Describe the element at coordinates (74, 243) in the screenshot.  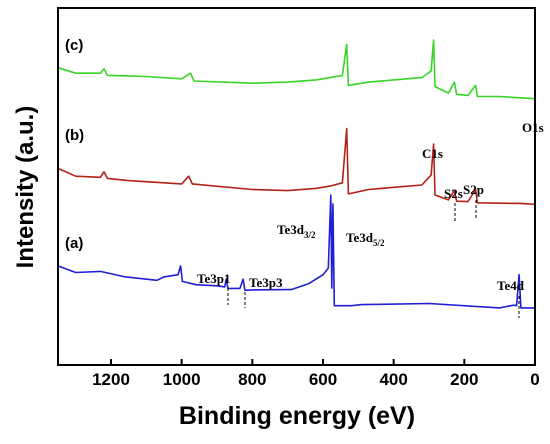
I see `panel-label-a: (a)` at that location.